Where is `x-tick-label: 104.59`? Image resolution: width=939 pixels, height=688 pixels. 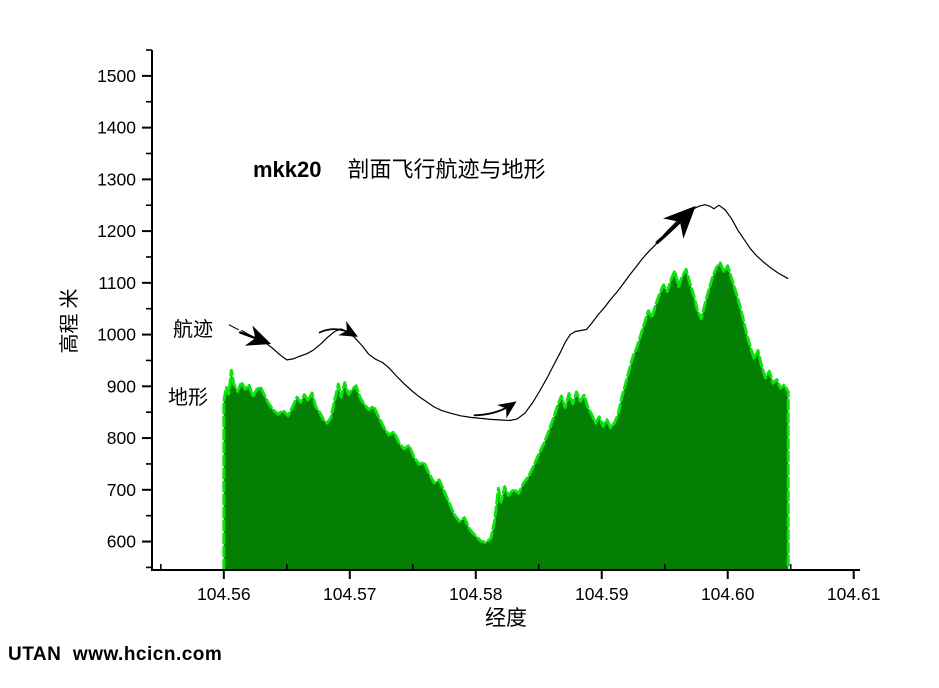 x-tick-label: 104.59 is located at coordinates (602, 594).